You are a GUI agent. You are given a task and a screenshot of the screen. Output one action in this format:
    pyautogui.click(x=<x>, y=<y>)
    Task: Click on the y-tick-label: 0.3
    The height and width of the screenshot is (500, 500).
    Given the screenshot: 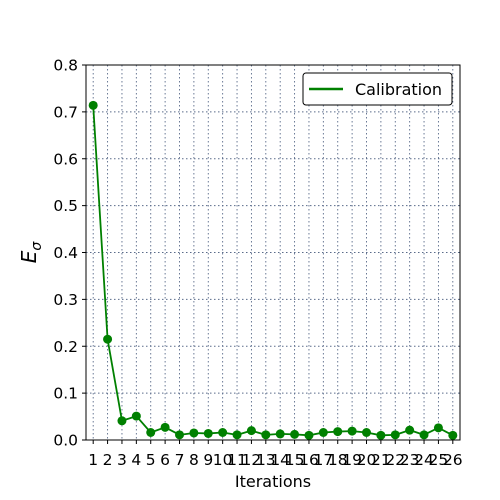 What is the action you would take?
    pyautogui.click(x=65, y=300)
    